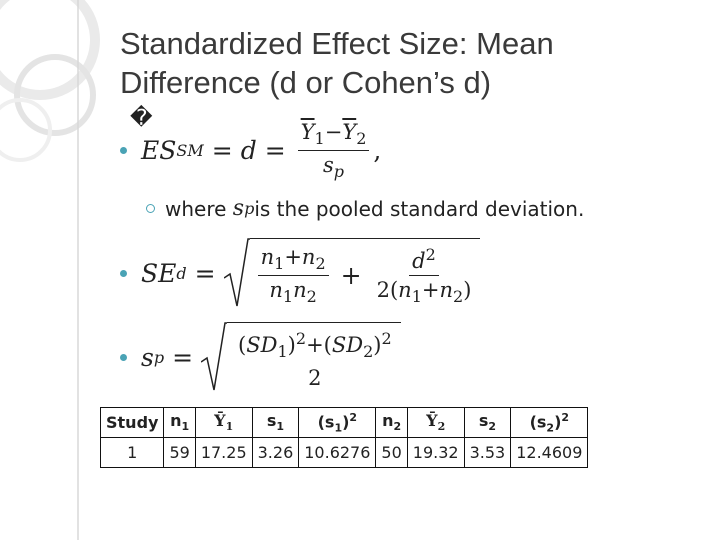  What do you see at coordinates (487, 452) in the screenshot?
I see `table-cell: 3.53` at bounding box center [487, 452].